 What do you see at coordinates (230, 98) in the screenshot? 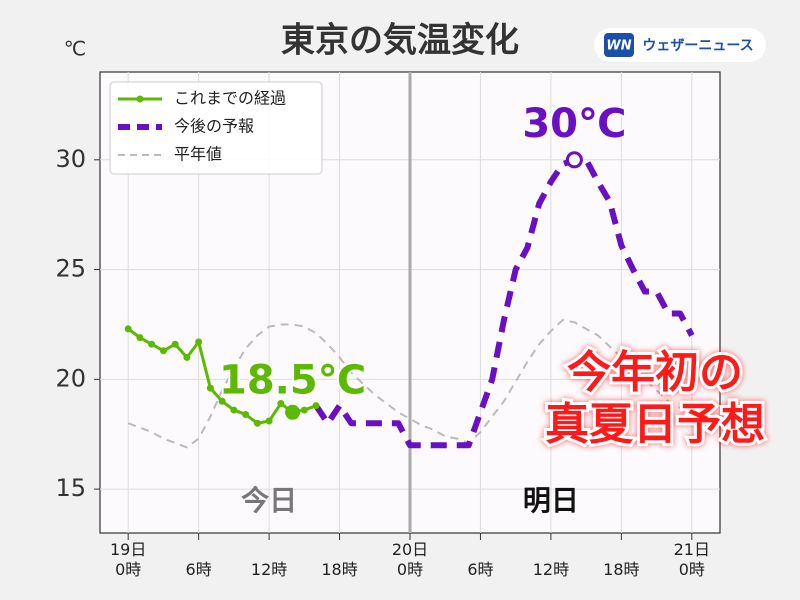
I see `legend-label: これまでの経過` at bounding box center [230, 98].